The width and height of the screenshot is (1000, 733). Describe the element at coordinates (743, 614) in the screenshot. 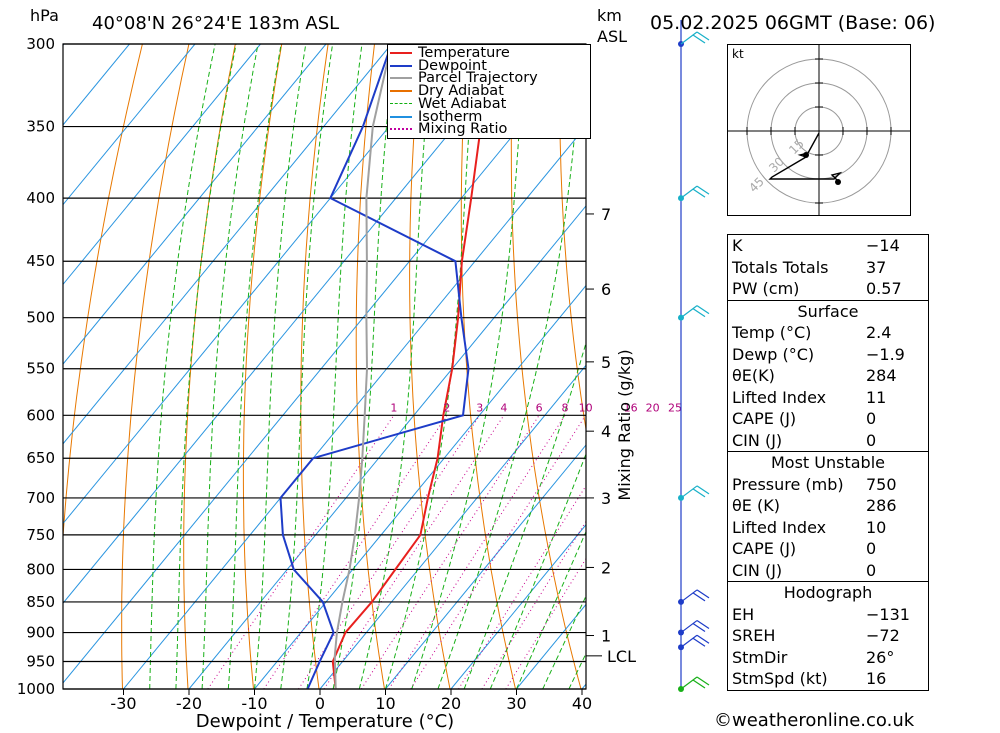

I see `index-label: EH` at that location.